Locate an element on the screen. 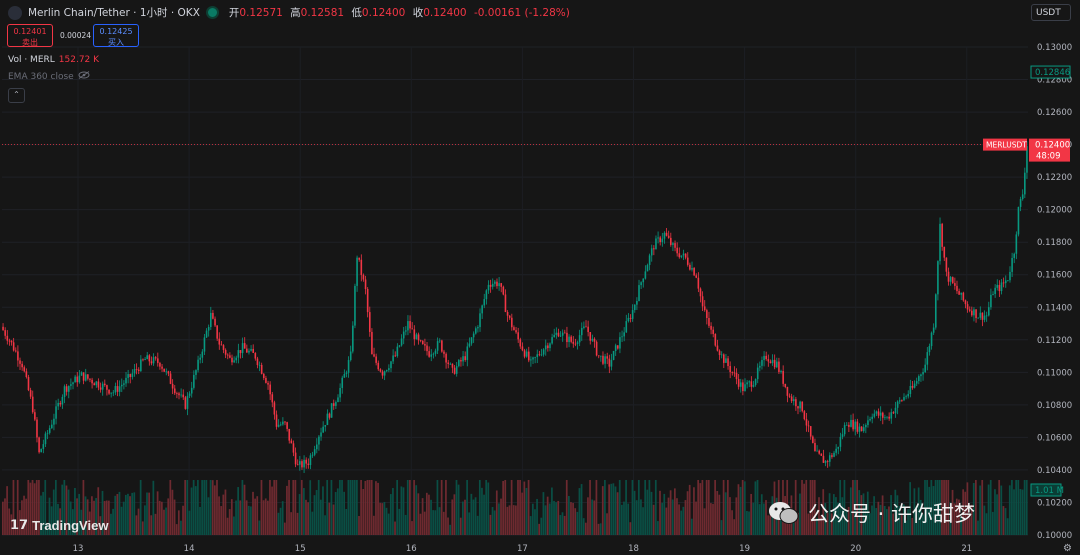 The height and width of the screenshot is (555, 1080). chart-settings-icon: ⚙ is located at coordinates (1067, 548).